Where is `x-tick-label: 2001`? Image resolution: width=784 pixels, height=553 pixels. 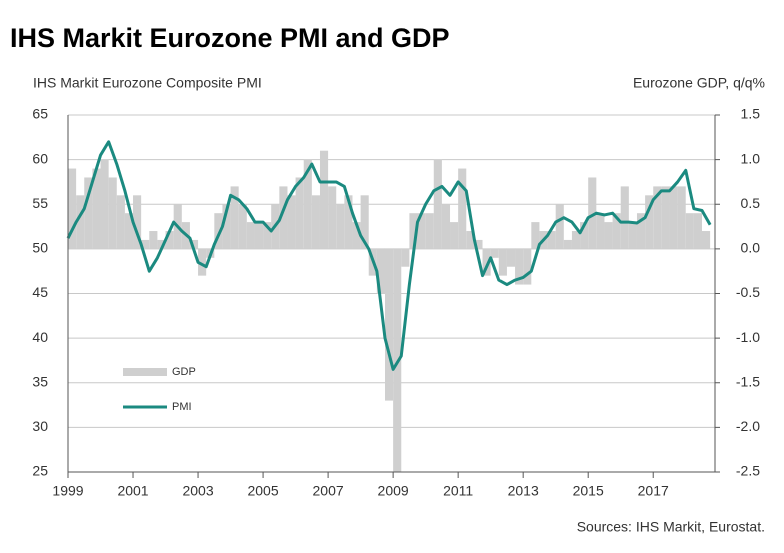
x-tick-label: 2001 is located at coordinates (132, 491).